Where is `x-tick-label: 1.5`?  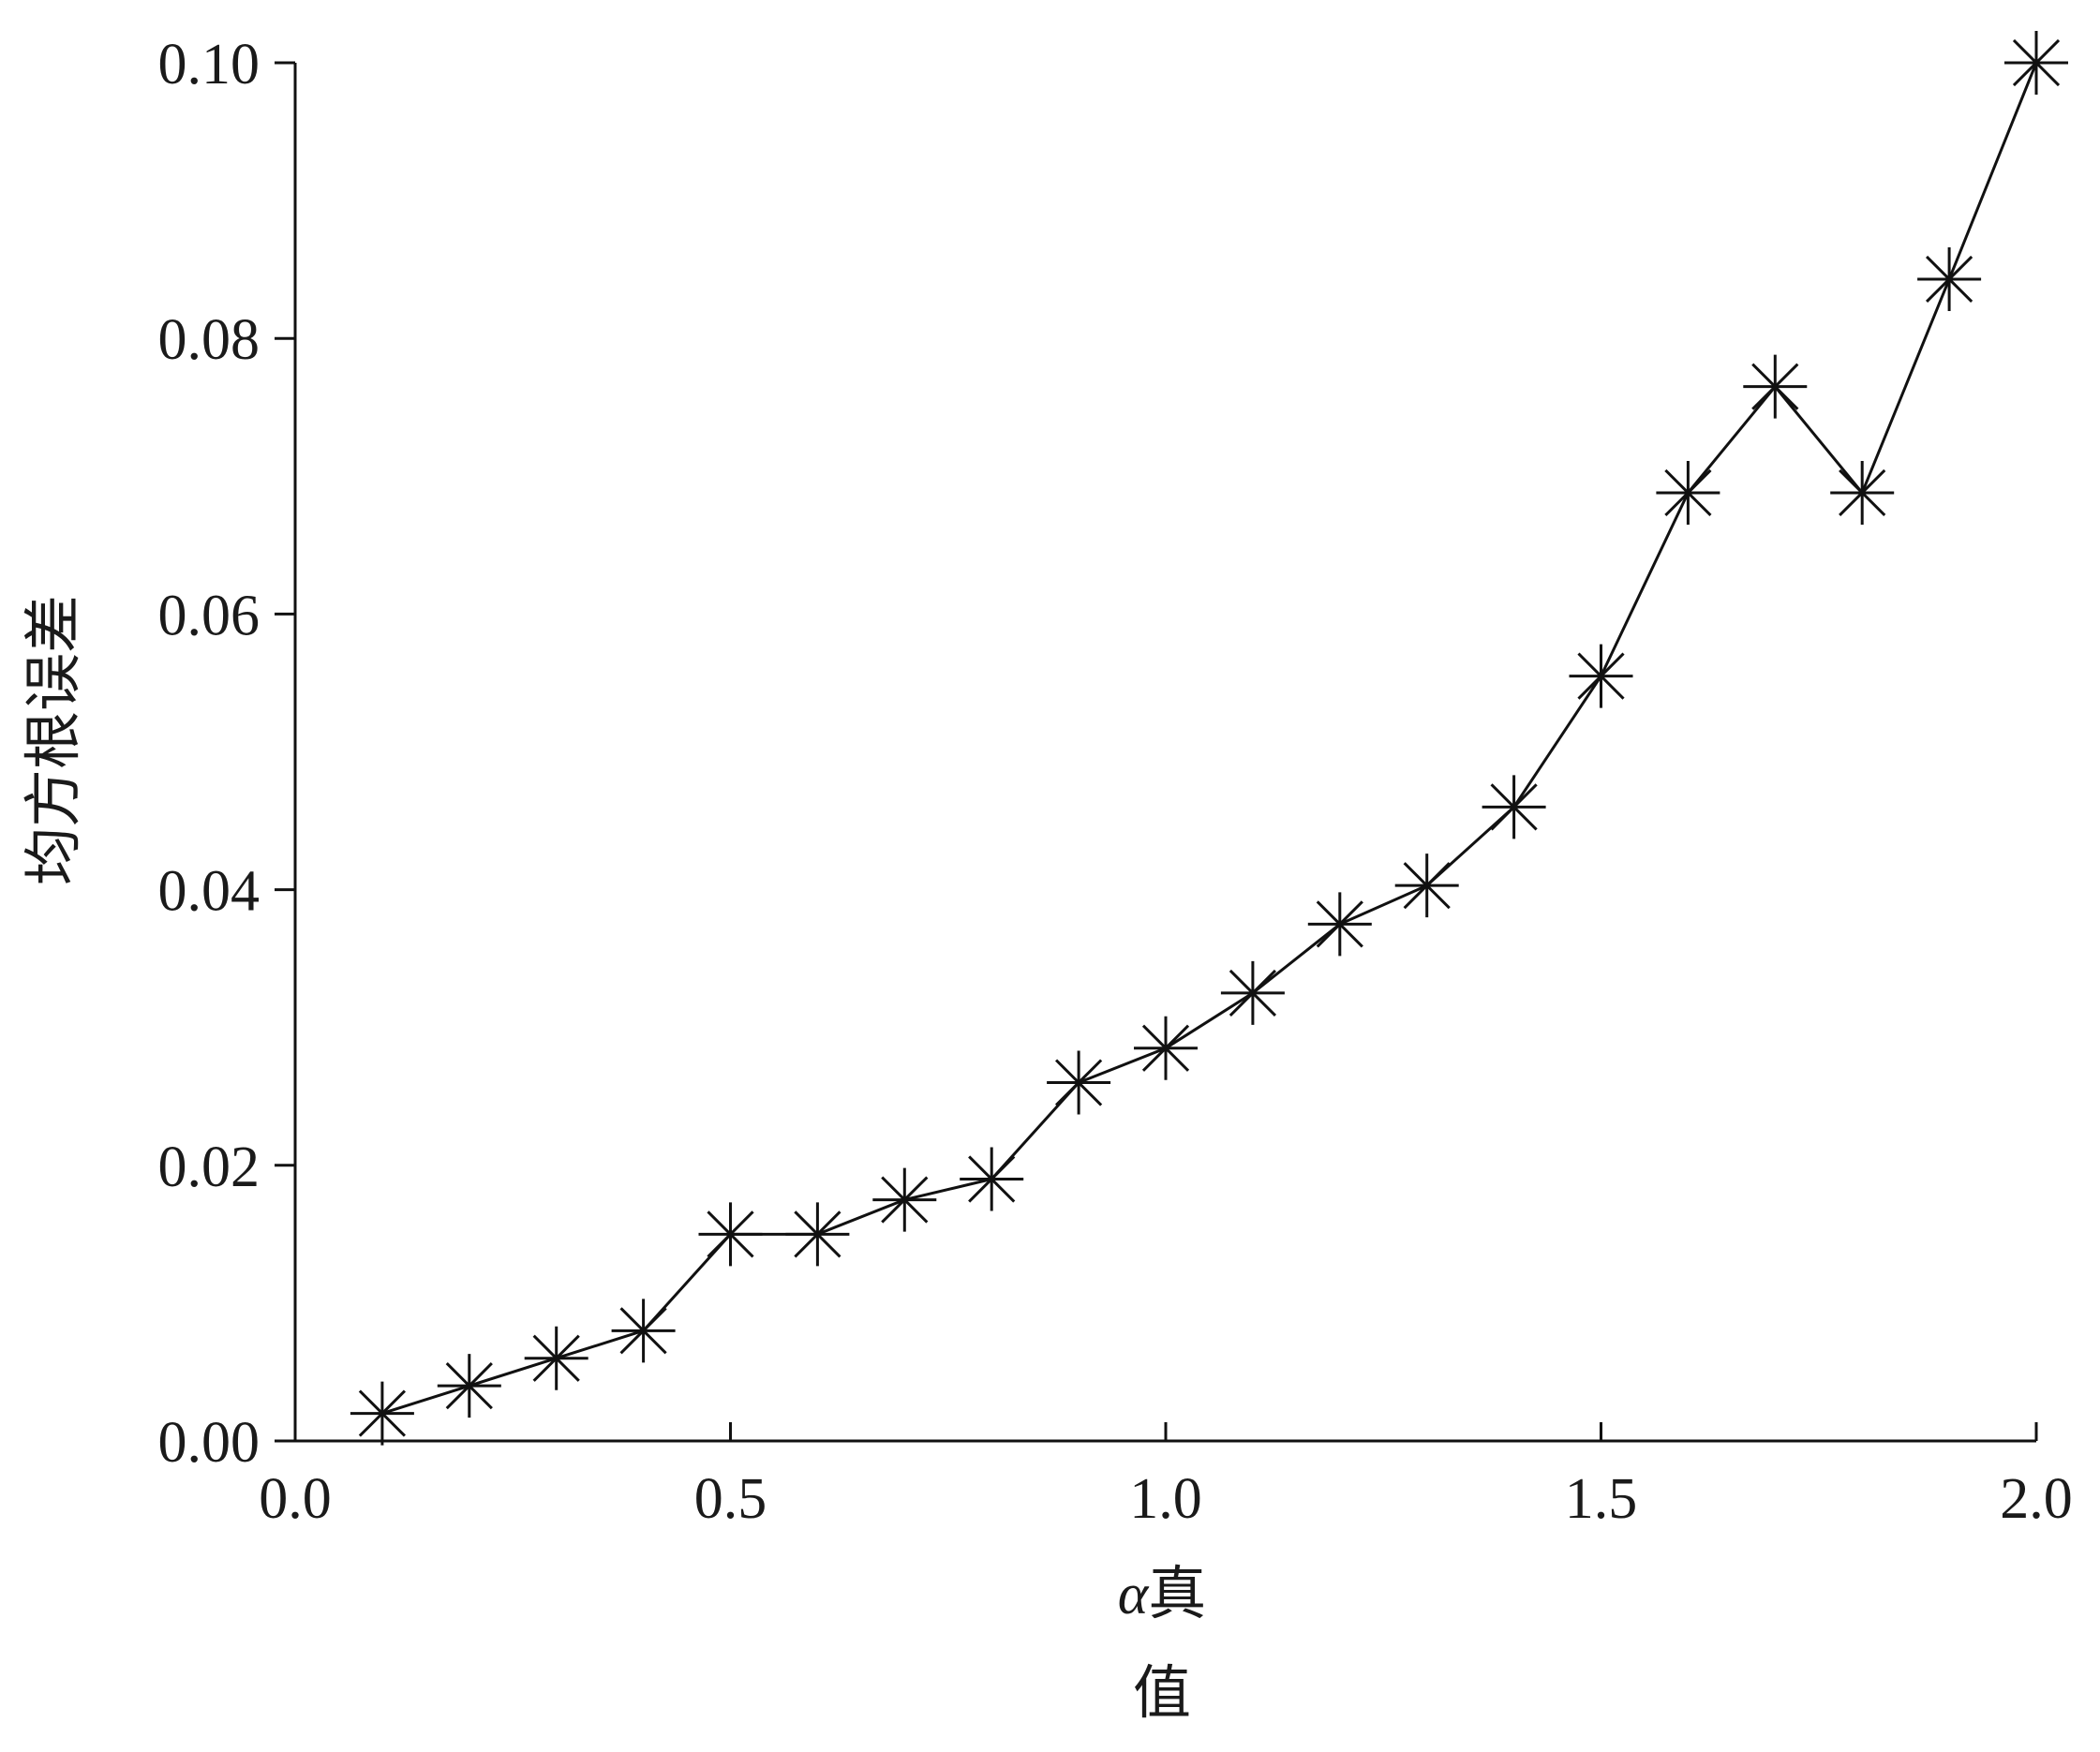
x-tick-label: 1.5 is located at coordinates (1601, 1499).